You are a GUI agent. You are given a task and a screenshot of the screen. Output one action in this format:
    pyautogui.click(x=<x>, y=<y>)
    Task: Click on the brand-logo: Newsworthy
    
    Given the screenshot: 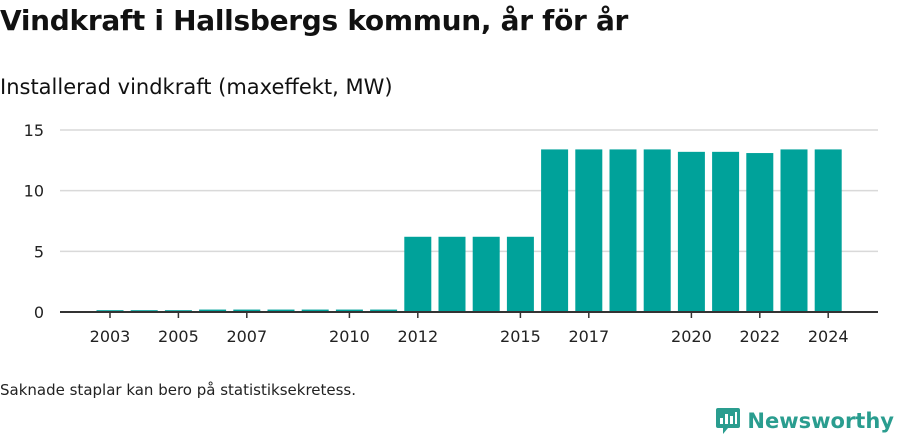 What is the action you would take?
    pyautogui.click(x=804, y=421)
    